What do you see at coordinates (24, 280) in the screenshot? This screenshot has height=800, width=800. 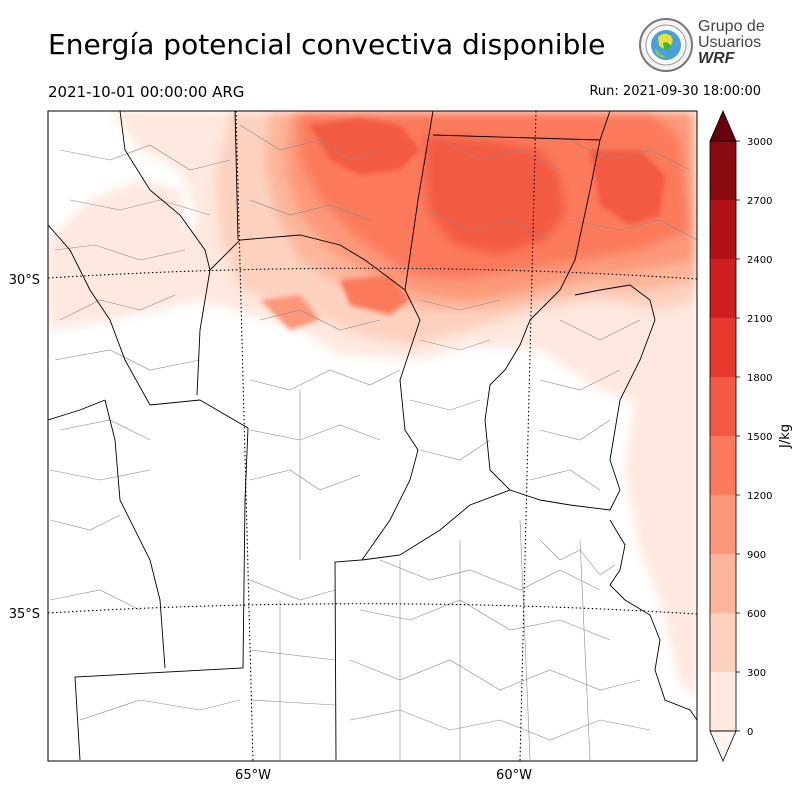 I see `lat-label-30s: 30°S` at bounding box center [24, 280].